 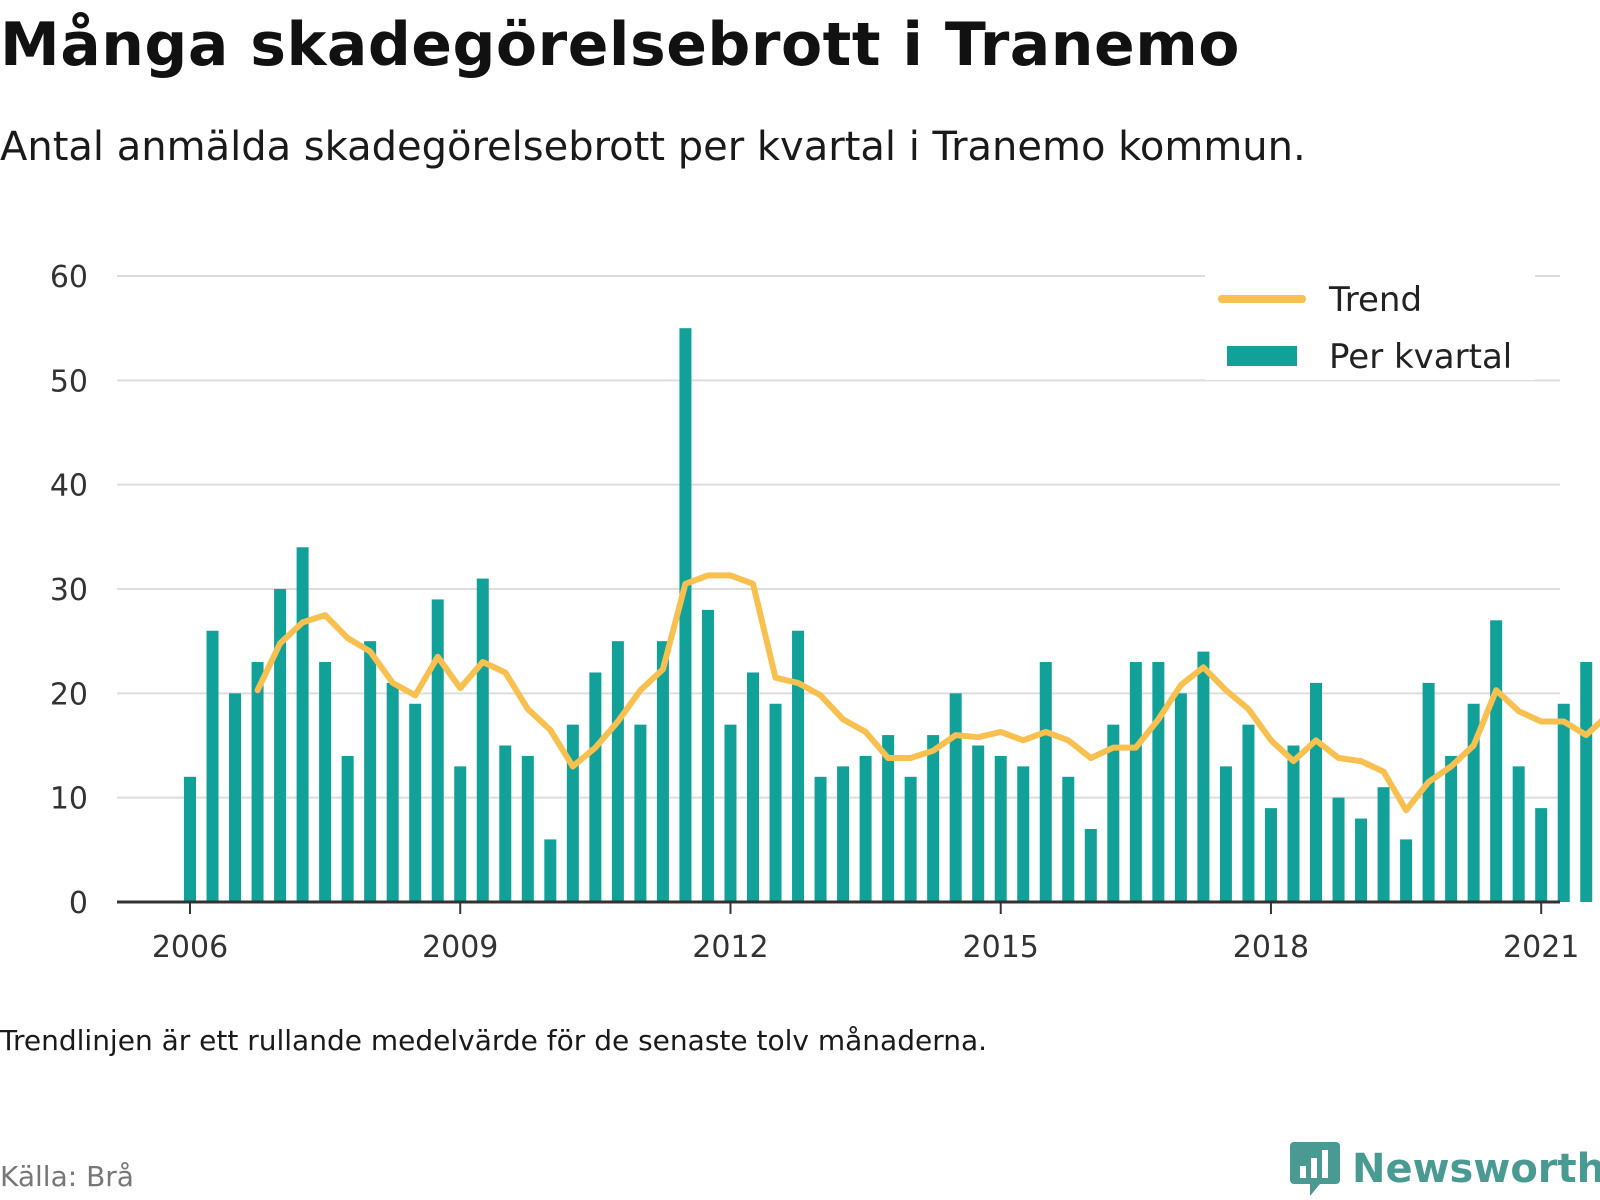 What do you see at coordinates (1315, 1169) in the screenshot?
I see `newsworthy-logo-icon` at bounding box center [1315, 1169].